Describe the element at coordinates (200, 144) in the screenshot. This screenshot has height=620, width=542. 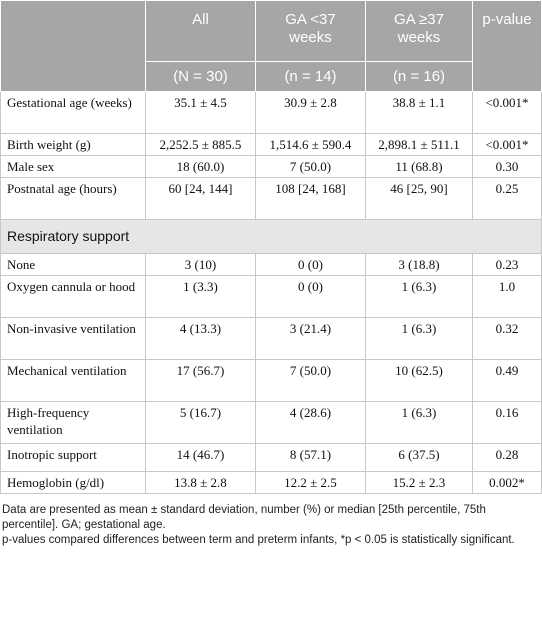
I see `value-cell: 2,252.5 ± 885.5` at that location.